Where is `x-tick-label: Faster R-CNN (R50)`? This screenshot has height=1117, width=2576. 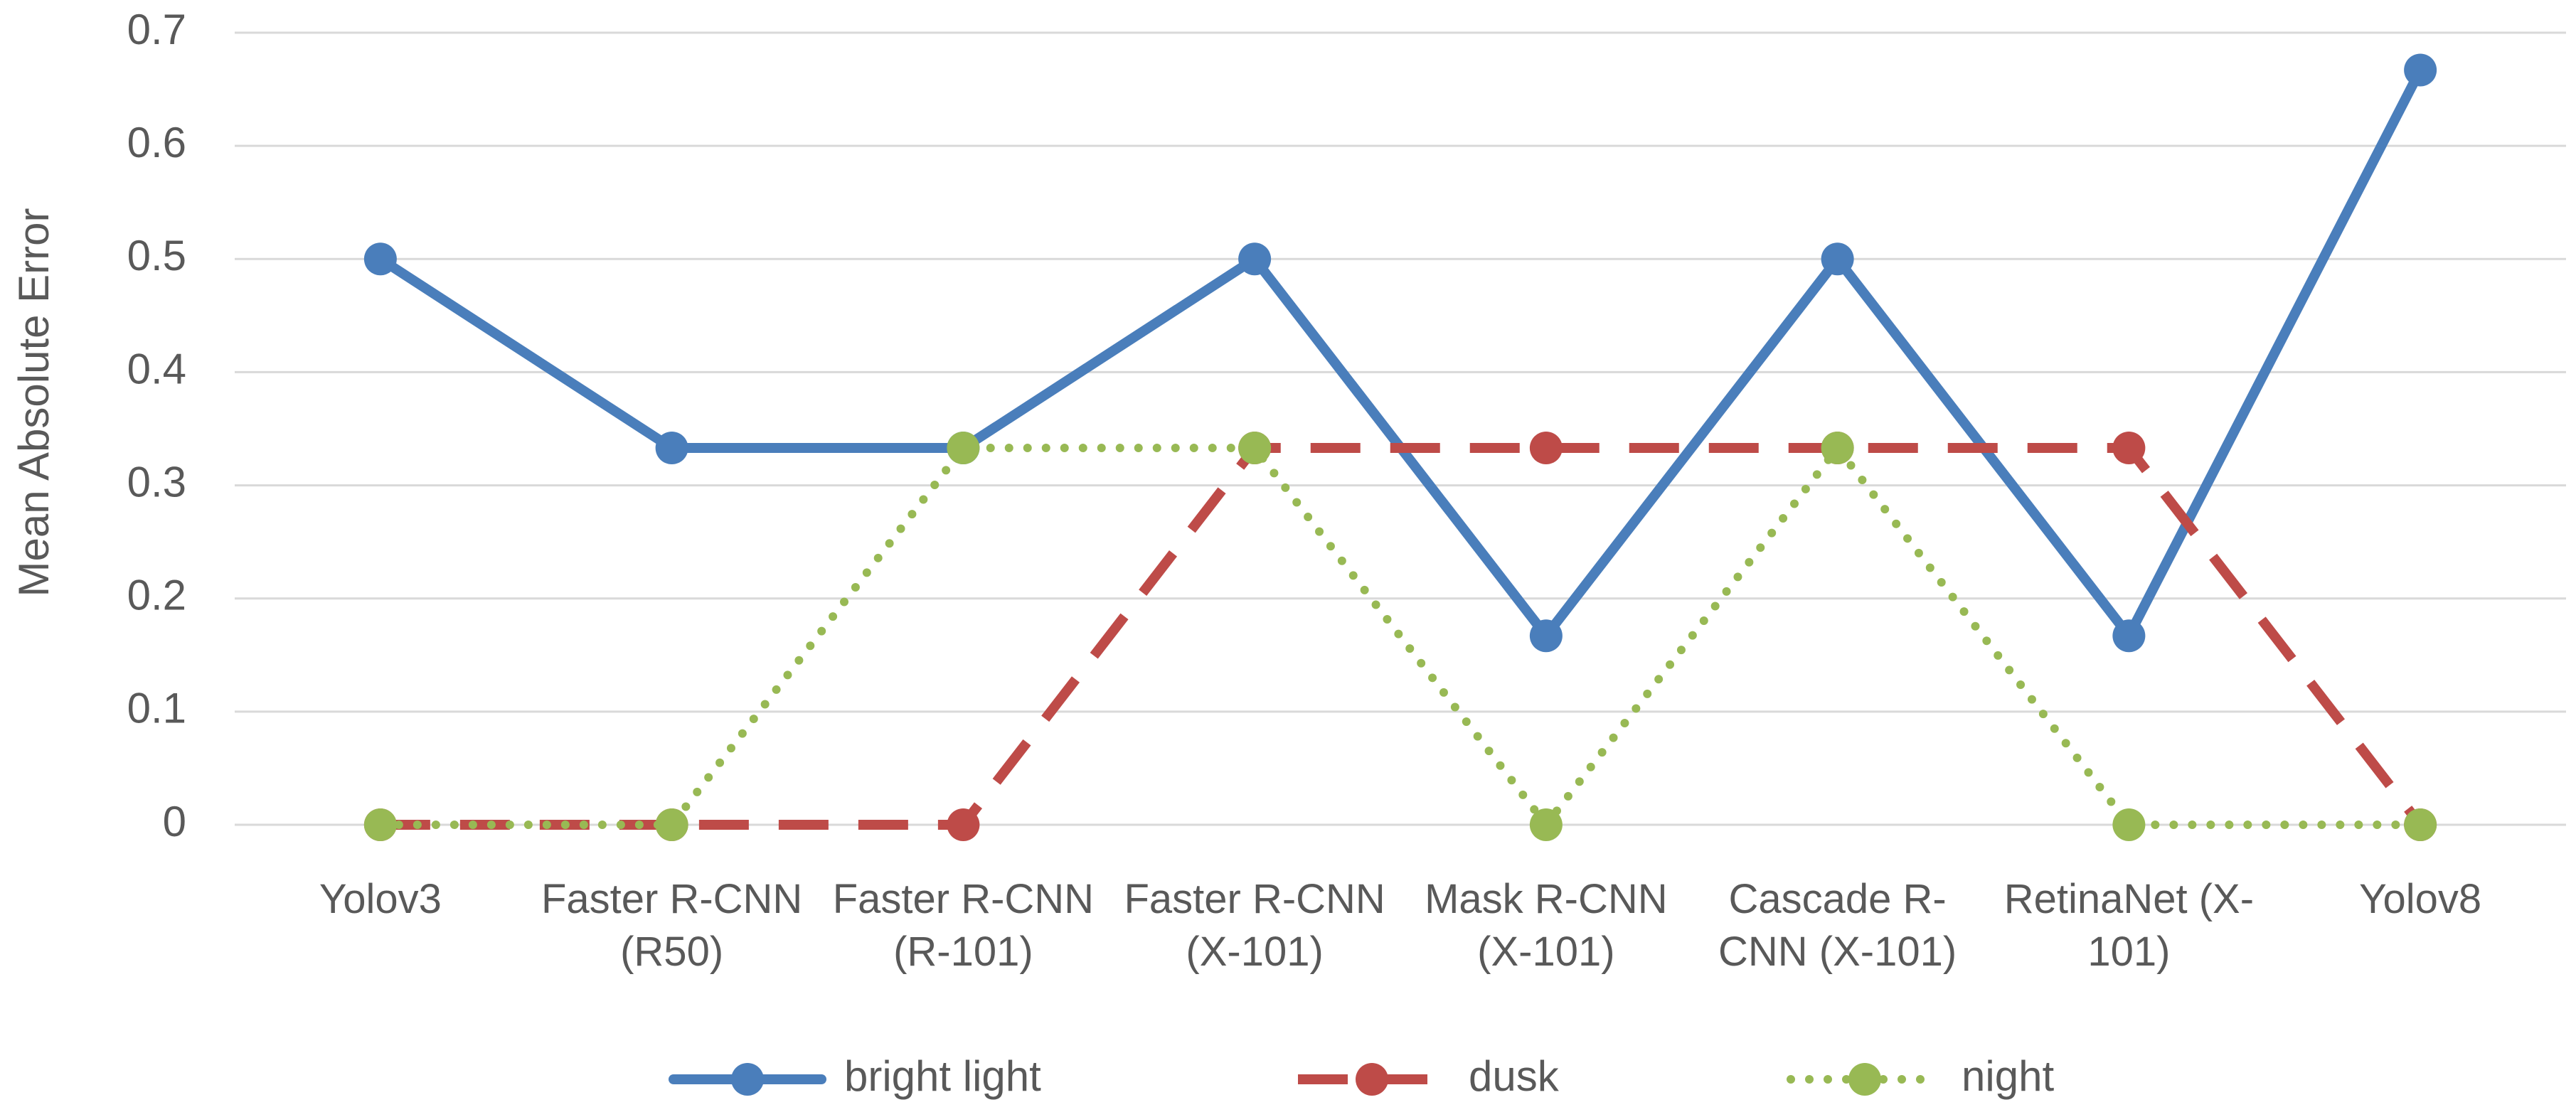 x-tick-label: Faster R-CNN (R50) is located at coordinates (672, 925).